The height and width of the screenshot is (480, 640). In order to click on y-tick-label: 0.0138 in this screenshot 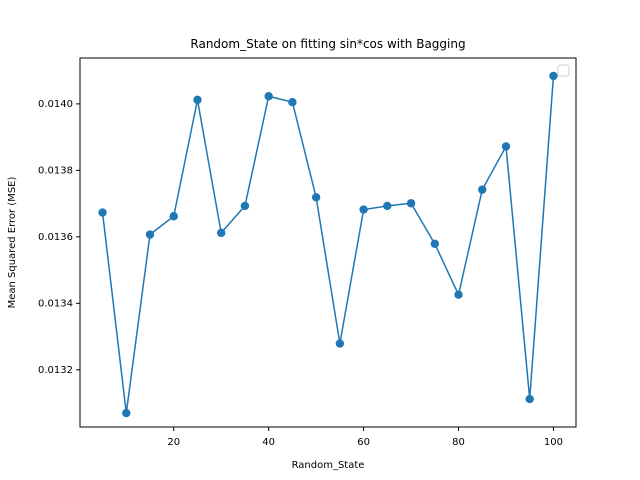, I will do `click(55, 170)`.